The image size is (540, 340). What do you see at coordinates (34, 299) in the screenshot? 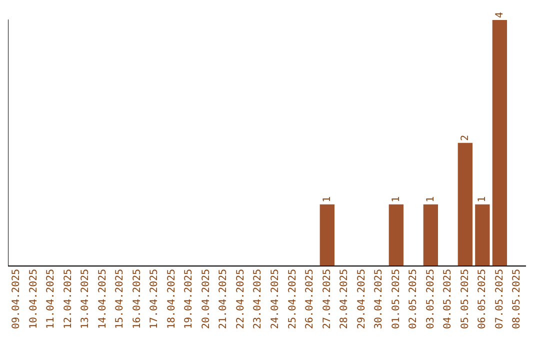
I see `x-tick-label: 10.04.2025` at bounding box center [34, 299].